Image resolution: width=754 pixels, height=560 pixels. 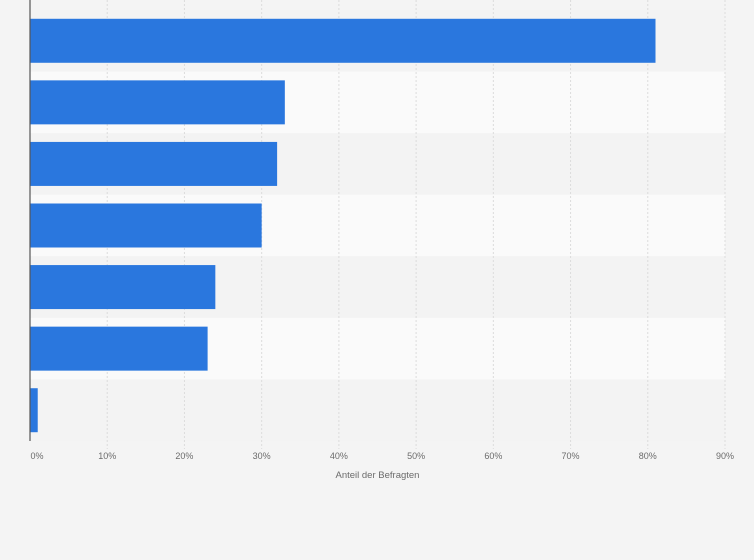 What do you see at coordinates (725, 456) in the screenshot?
I see `x-tick-label: 90%` at bounding box center [725, 456].